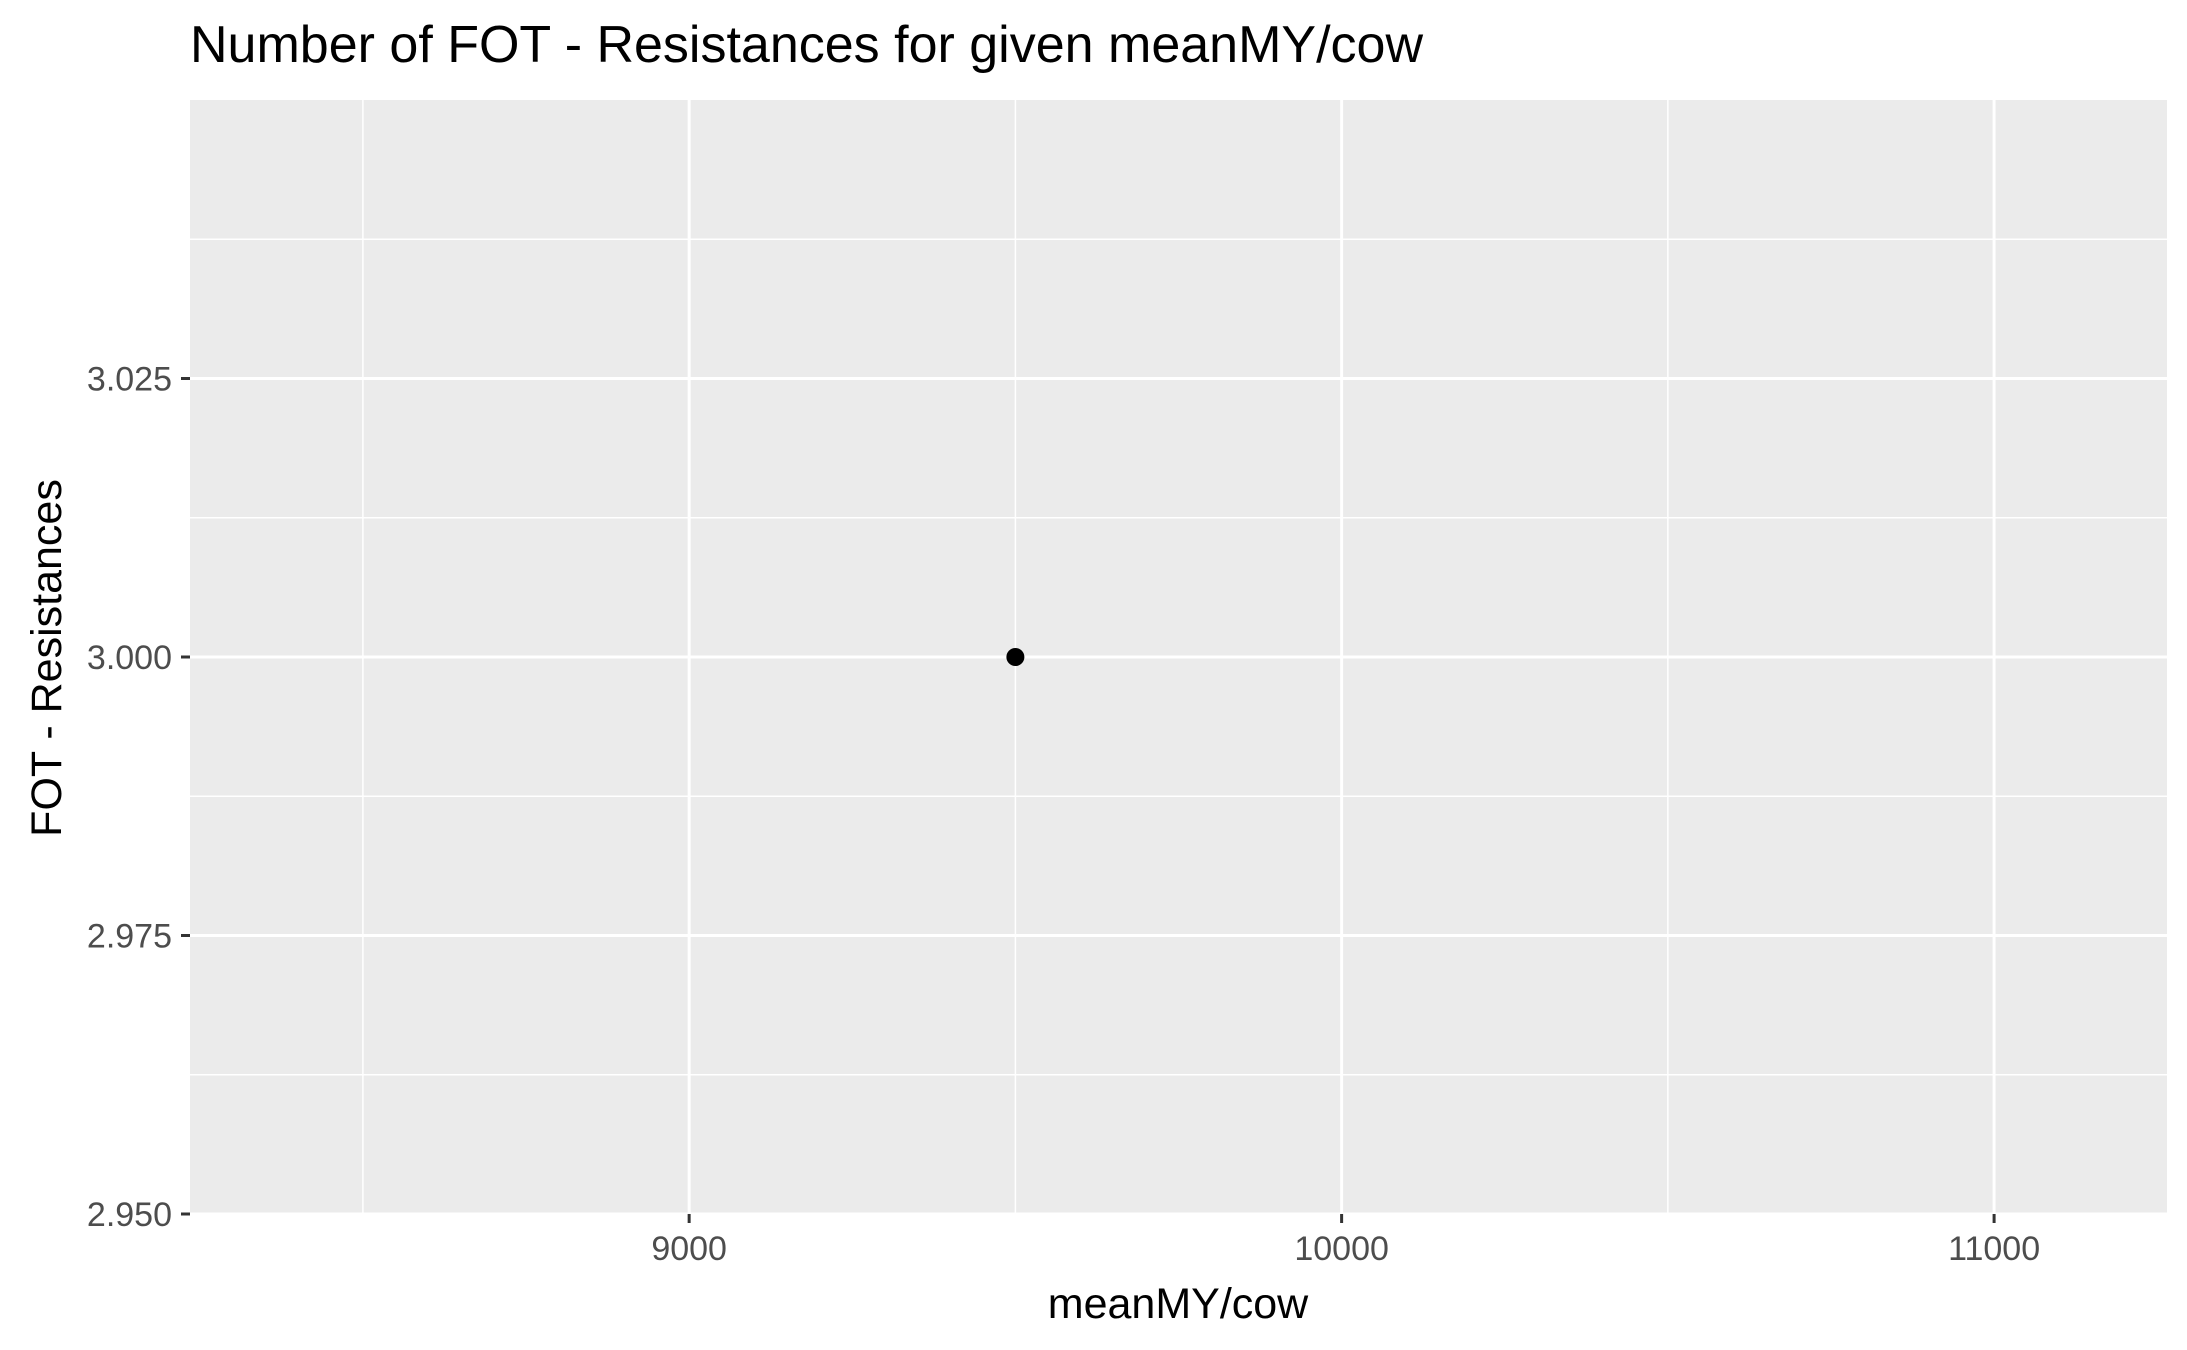  I want to click on x-tick-label: 10000, so click(1341, 1249).